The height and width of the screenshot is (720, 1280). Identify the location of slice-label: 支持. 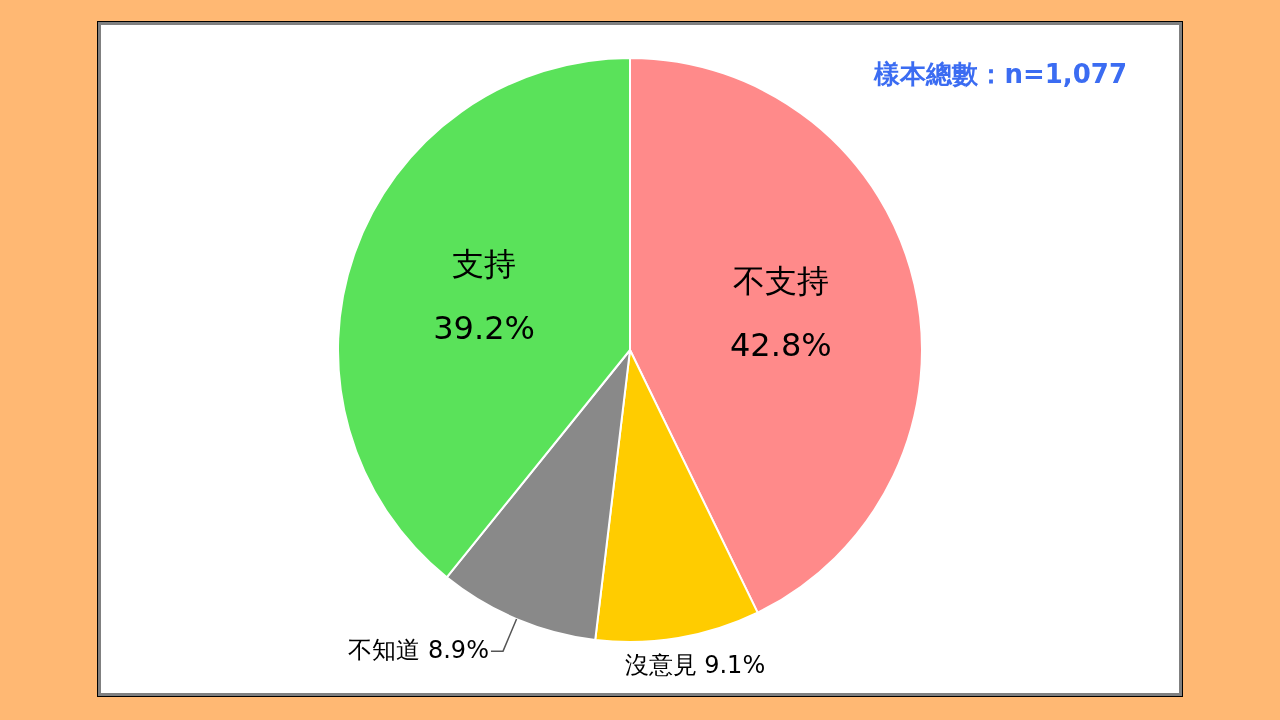
(484, 263).